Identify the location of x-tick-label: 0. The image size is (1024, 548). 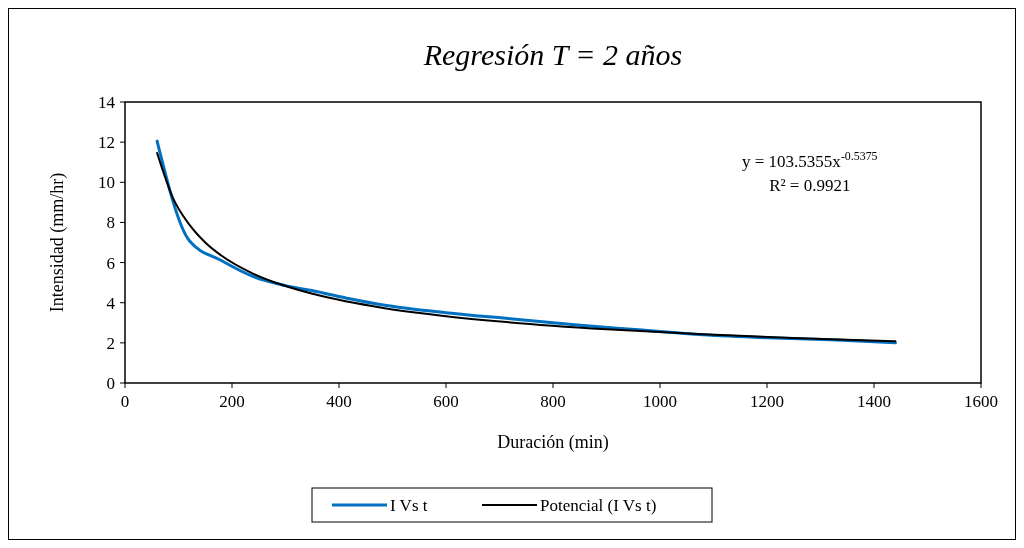
(125, 401).